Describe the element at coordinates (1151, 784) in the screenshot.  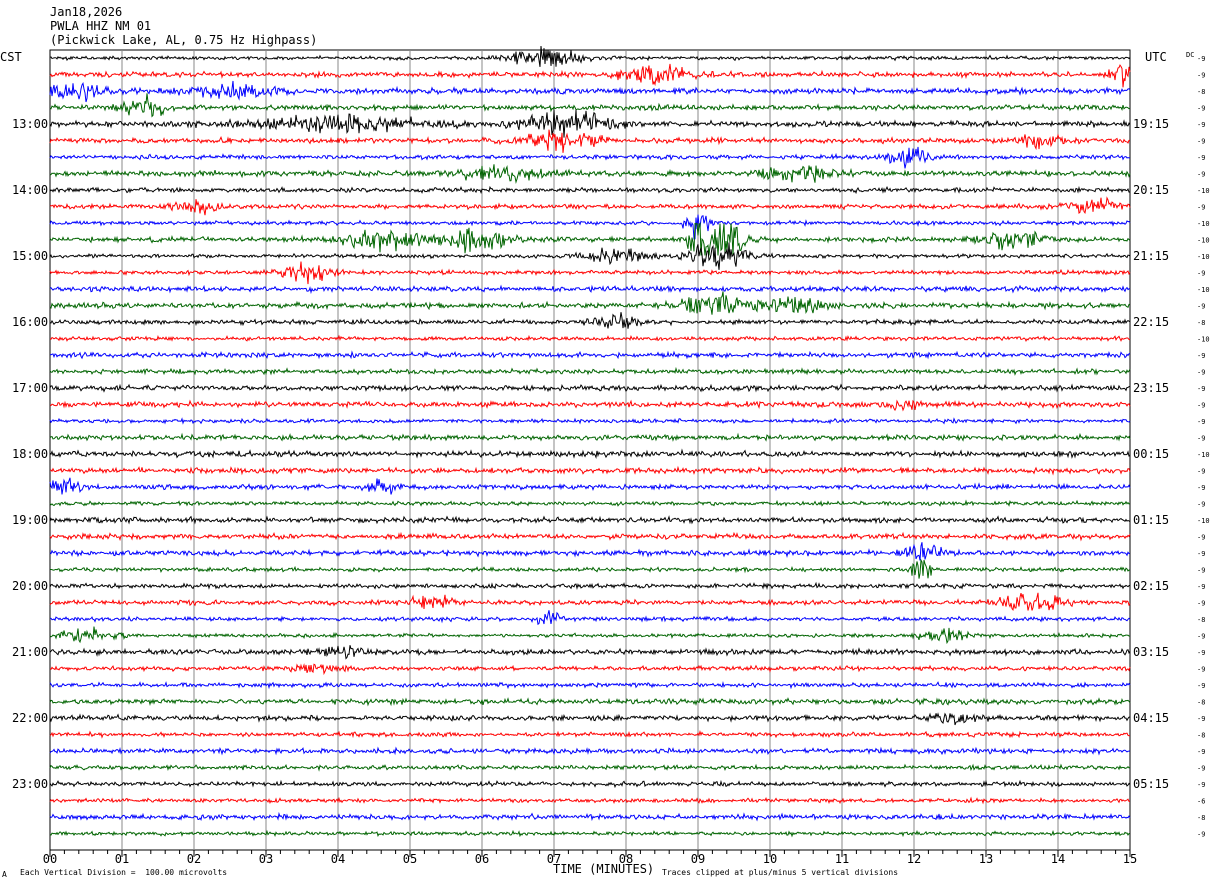
I see `right-hour-label: 05:15` at that location.